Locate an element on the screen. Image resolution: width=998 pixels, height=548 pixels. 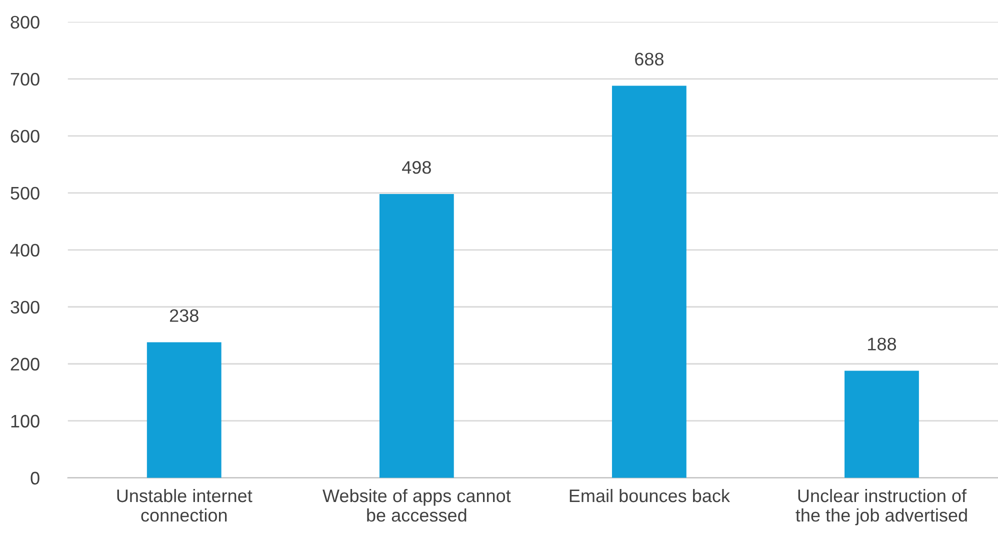
y-tick-label: 700 is located at coordinates (25, 79).